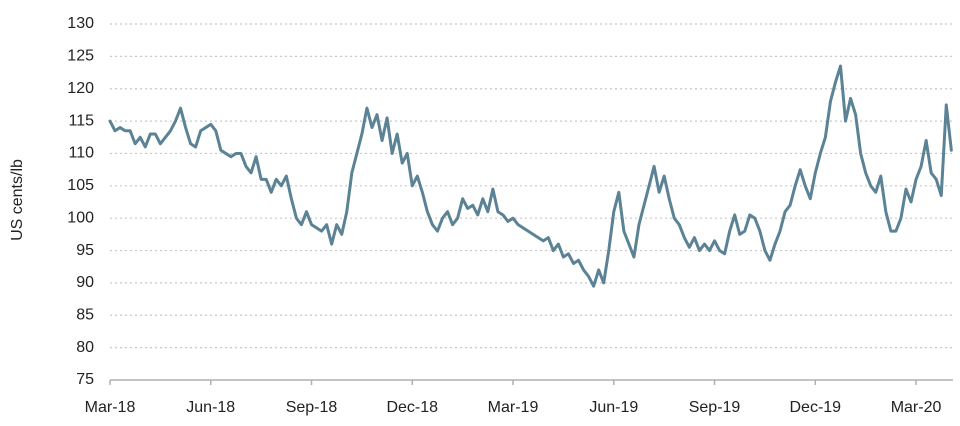 The width and height of the screenshot is (960, 426). I want to click on y-tick-label: 105, so click(80, 185).